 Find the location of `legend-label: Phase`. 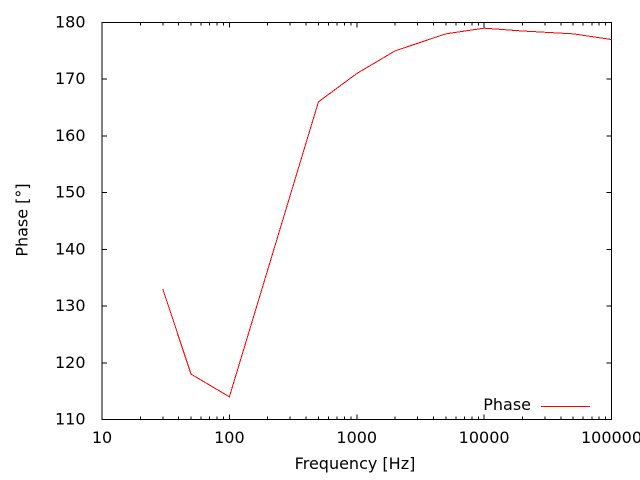

legend-label: Phase is located at coordinates (507, 404).